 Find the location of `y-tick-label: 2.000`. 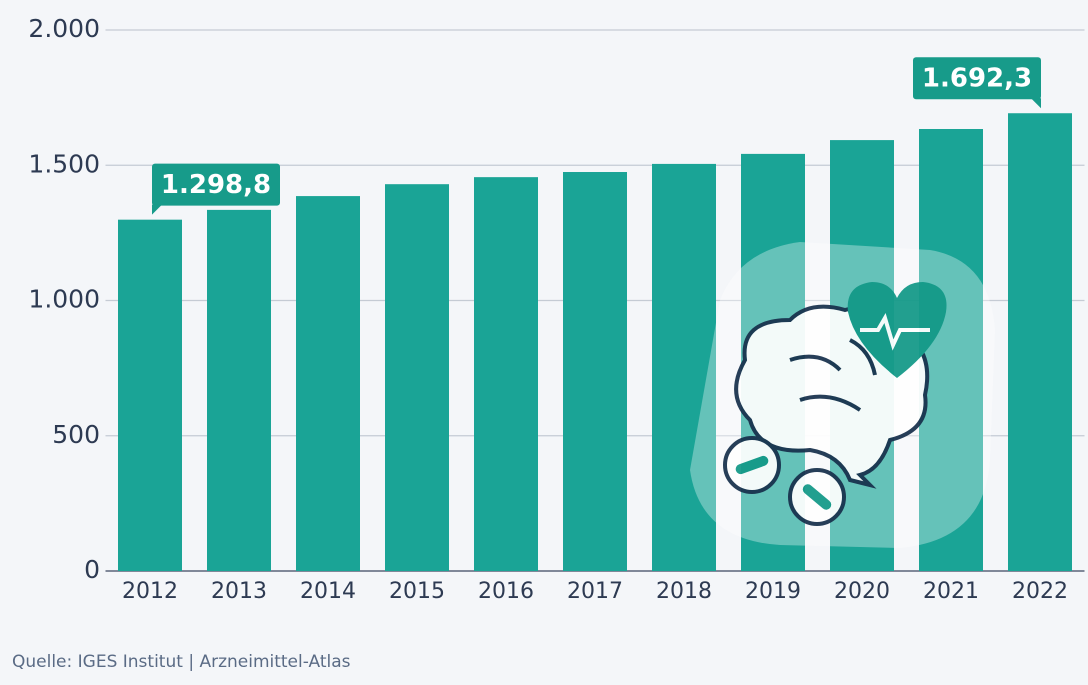

y-tick-label: 2.000 is located at coordinates (64, 28).